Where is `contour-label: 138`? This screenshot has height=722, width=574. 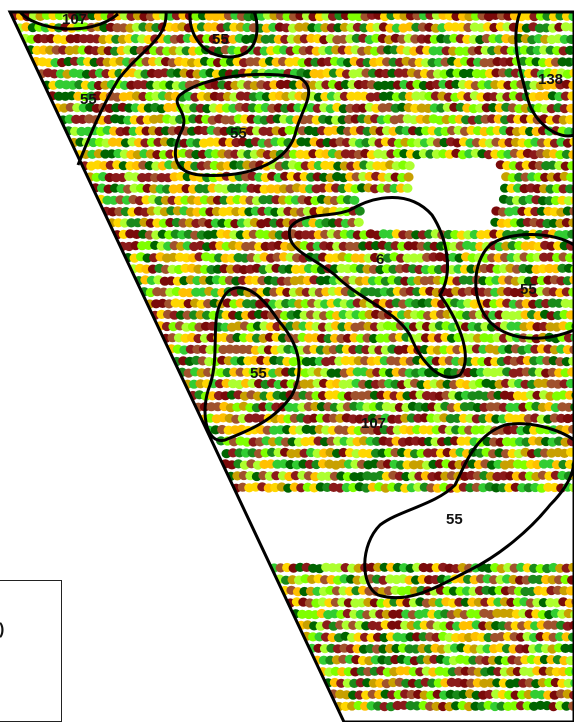
contour-label: 138 is located at coordinates (550, 79).